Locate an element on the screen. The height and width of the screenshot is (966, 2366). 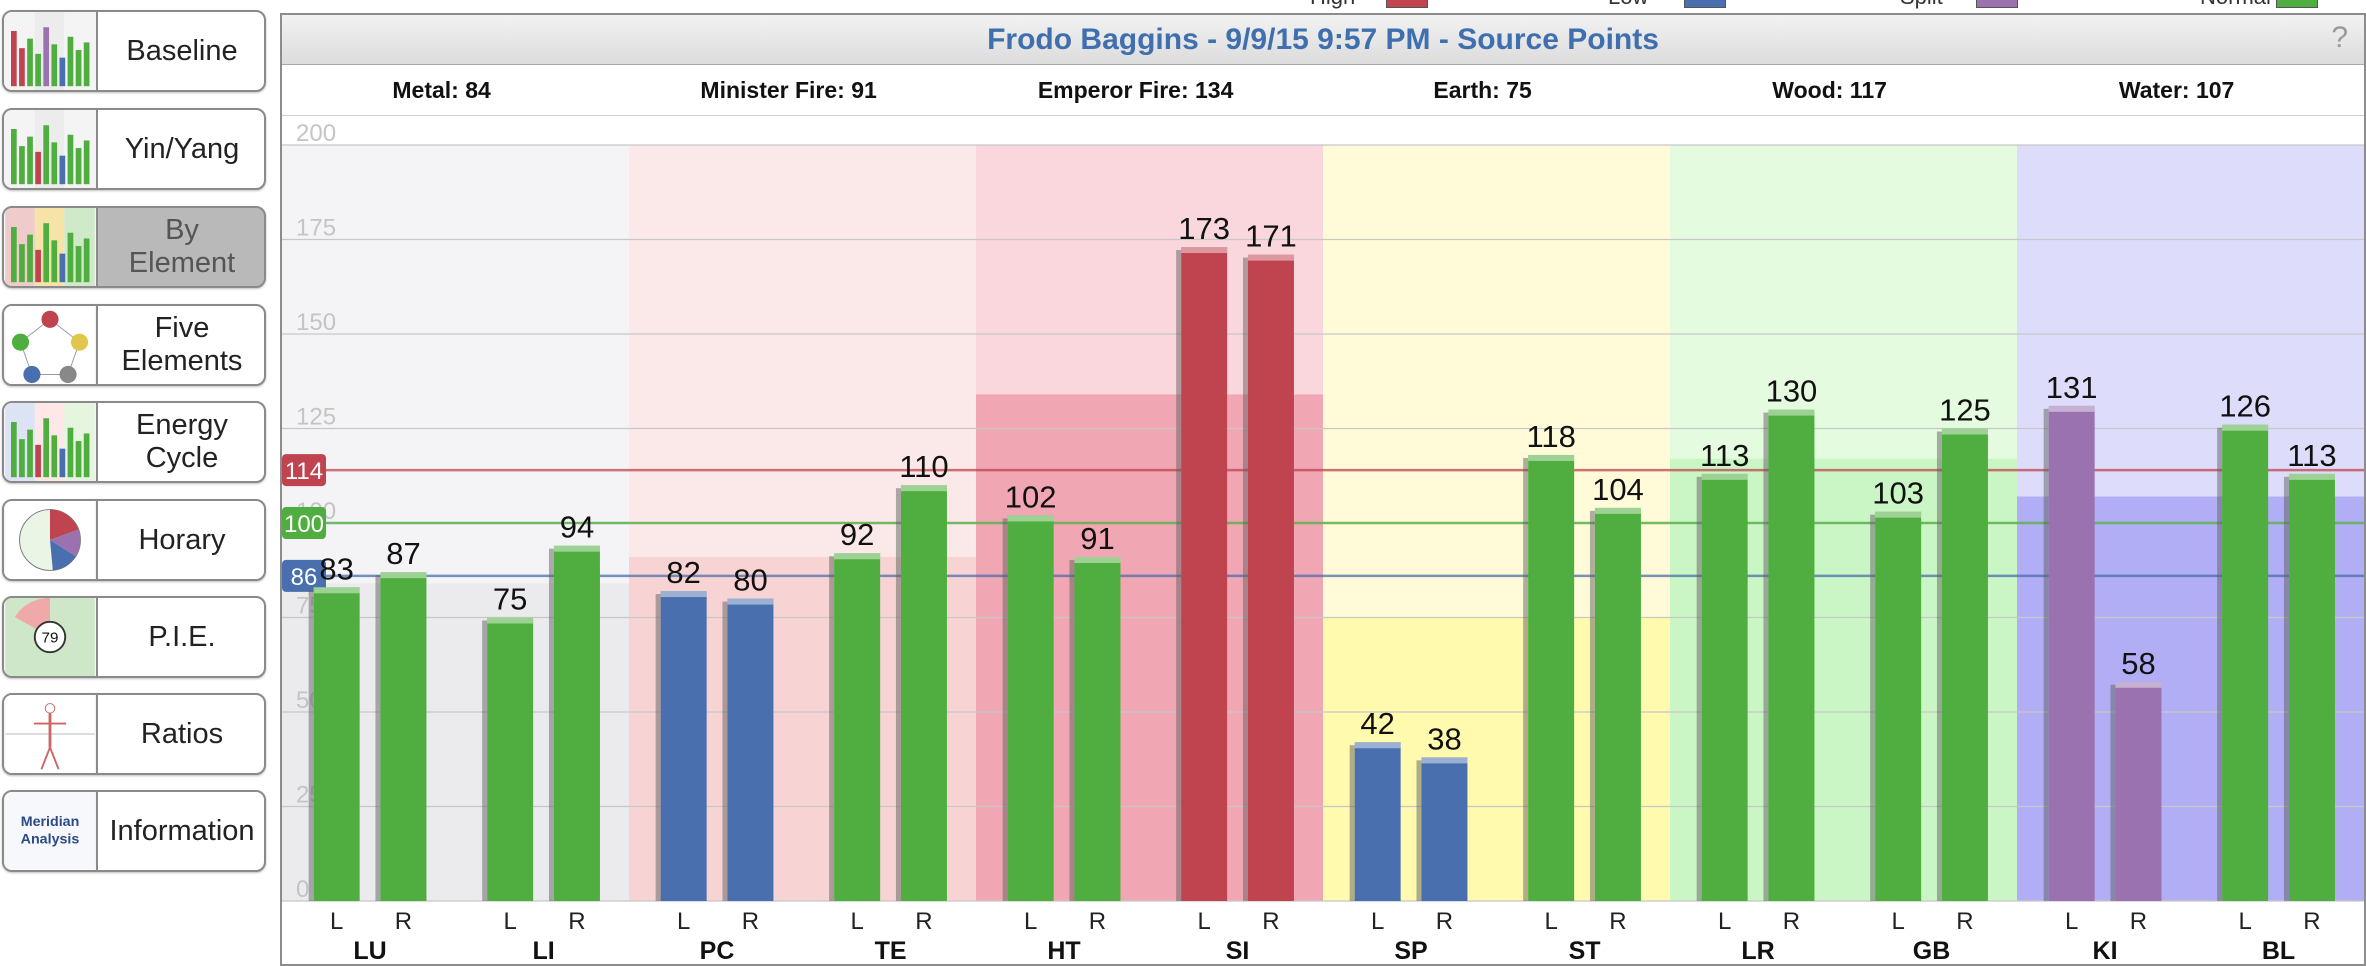
y-tick-label: 175 is located at coordinates (316, 228).